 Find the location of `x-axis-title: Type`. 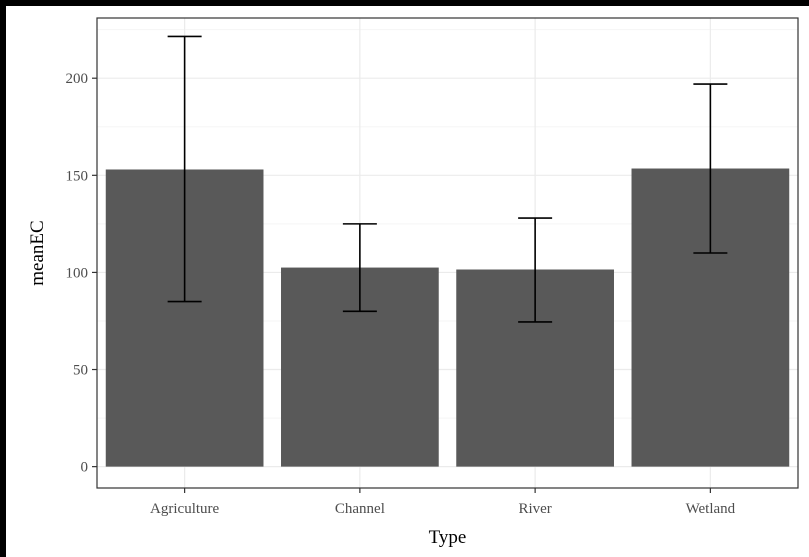

x-axis-title: Type is located at coordinates (448, 537).